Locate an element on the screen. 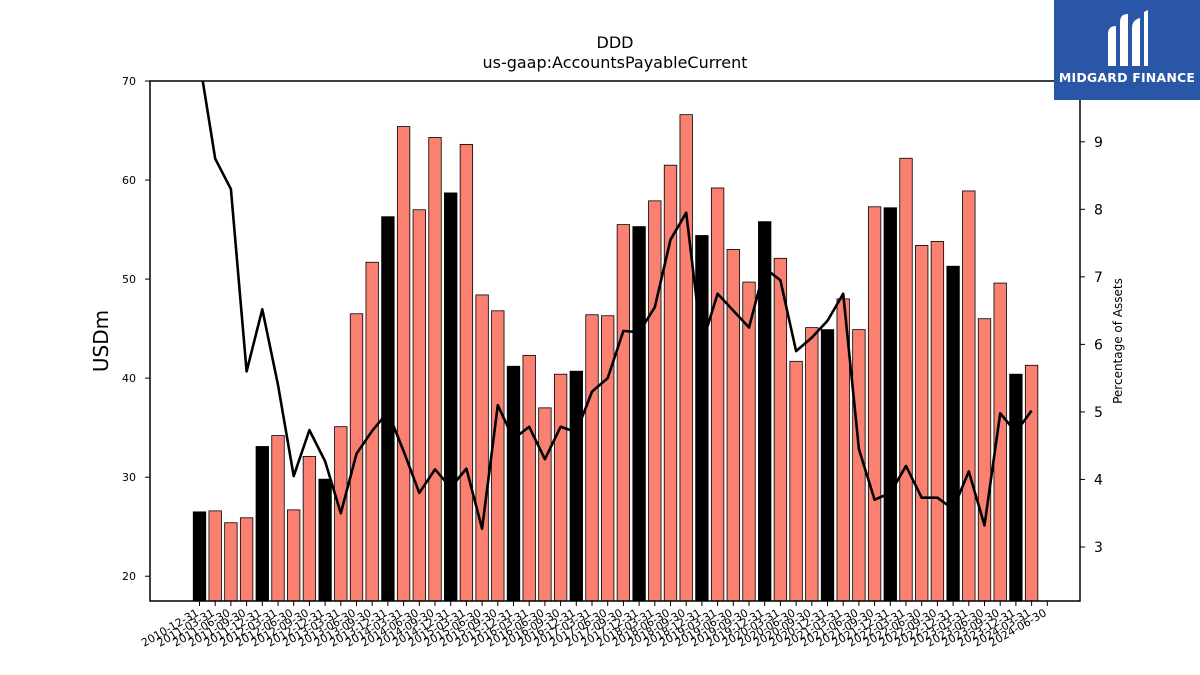  brand-logo: MIDGARD FINANCE is located at coordinates (1127, 50).